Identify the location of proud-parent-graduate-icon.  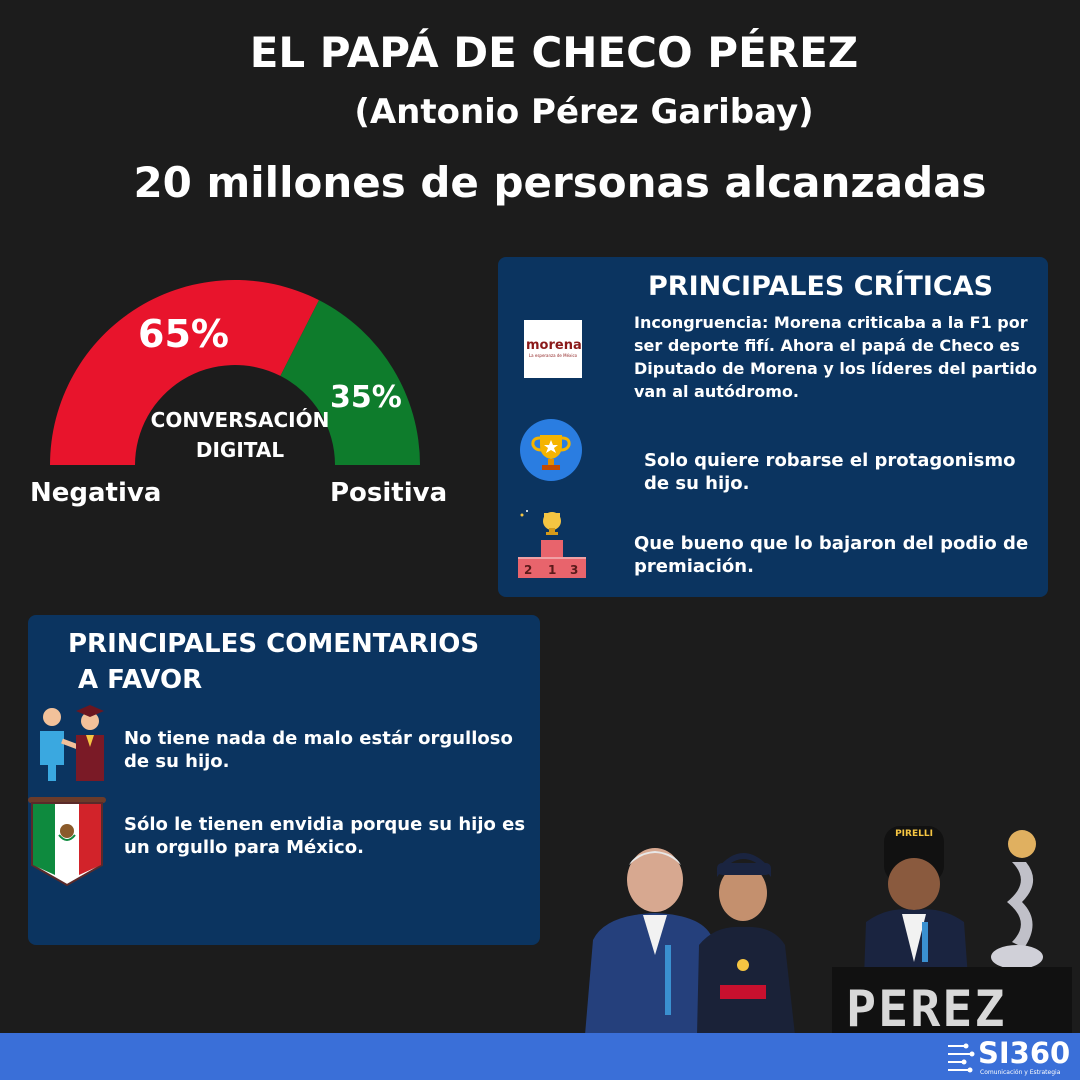
(72, 742).